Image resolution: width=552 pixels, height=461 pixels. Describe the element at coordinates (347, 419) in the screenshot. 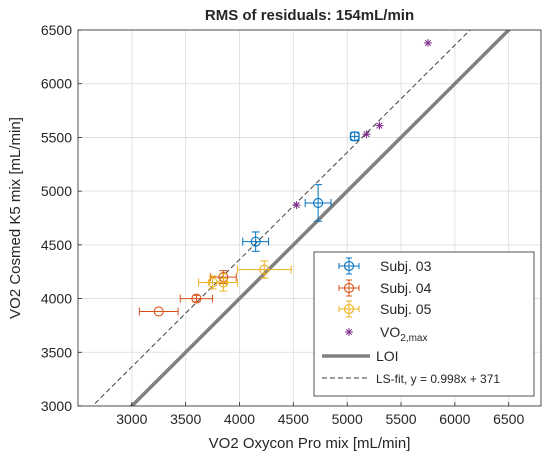

I see `x-tick-label: 5000` at that location.